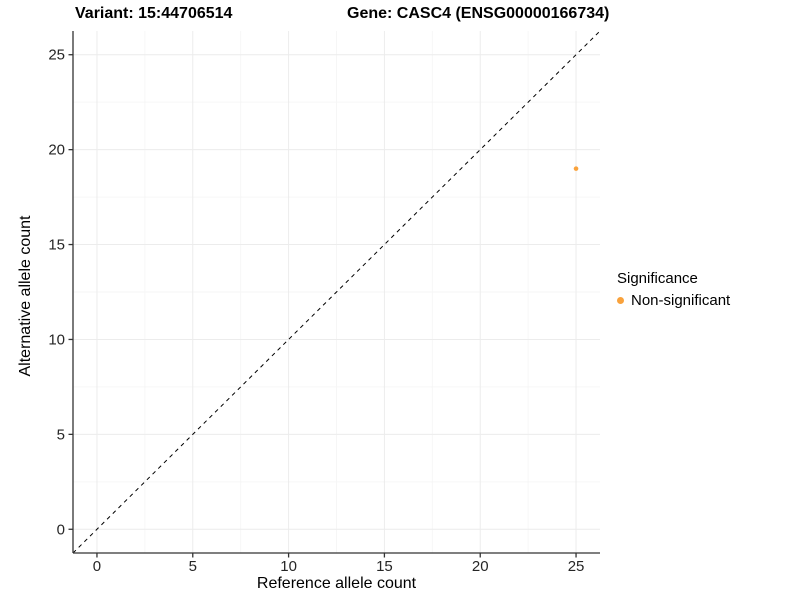 The height and width of the screenshot is (600, 800). Describe the element at coordinates (480, 566) in the screenshot. I see `x-tick-label: 20` at that location.